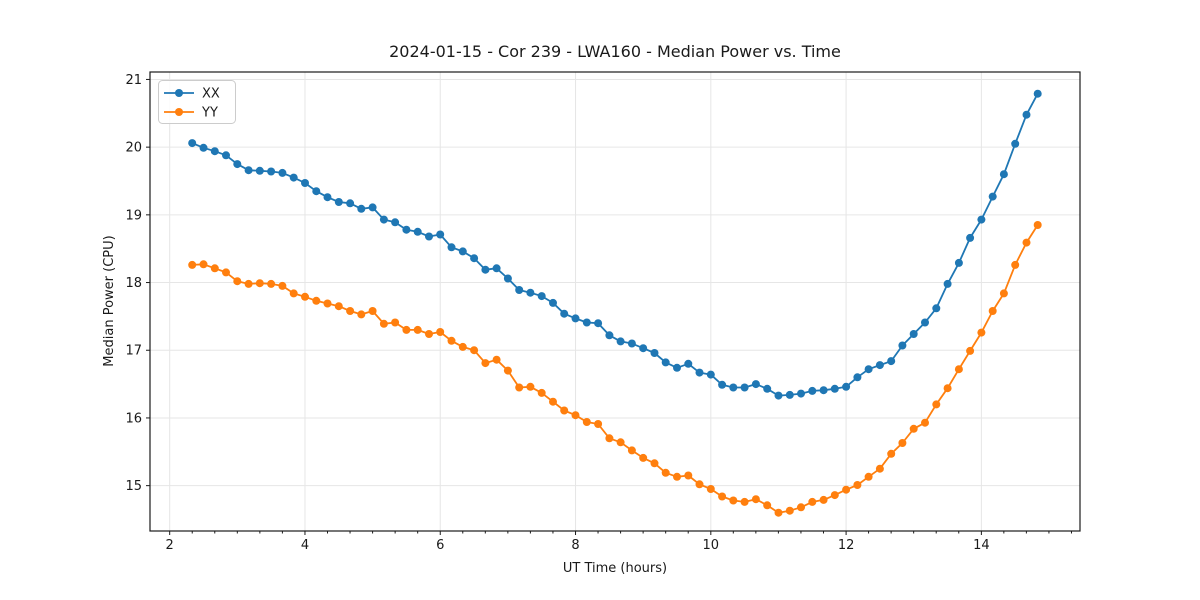 This screenshot has width=1200, height=600. What do you see at coordinates (846, 545) in the screenshot?
I see `x-tick-label-12: 12` at bounding box center [846, 545].